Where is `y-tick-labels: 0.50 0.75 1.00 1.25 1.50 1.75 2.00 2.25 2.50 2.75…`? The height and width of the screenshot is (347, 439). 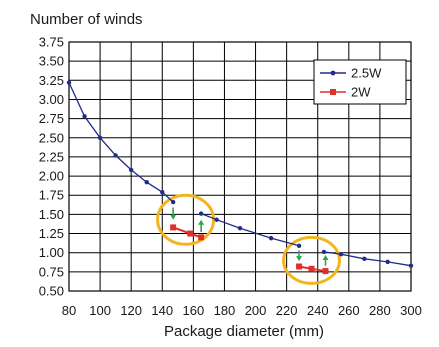
y-tick-labels: 0.50 0.75 1.00 1.25 1.50 1.75 2.00 2.25 2.50 2.75… is located at coordinates (51, 167).